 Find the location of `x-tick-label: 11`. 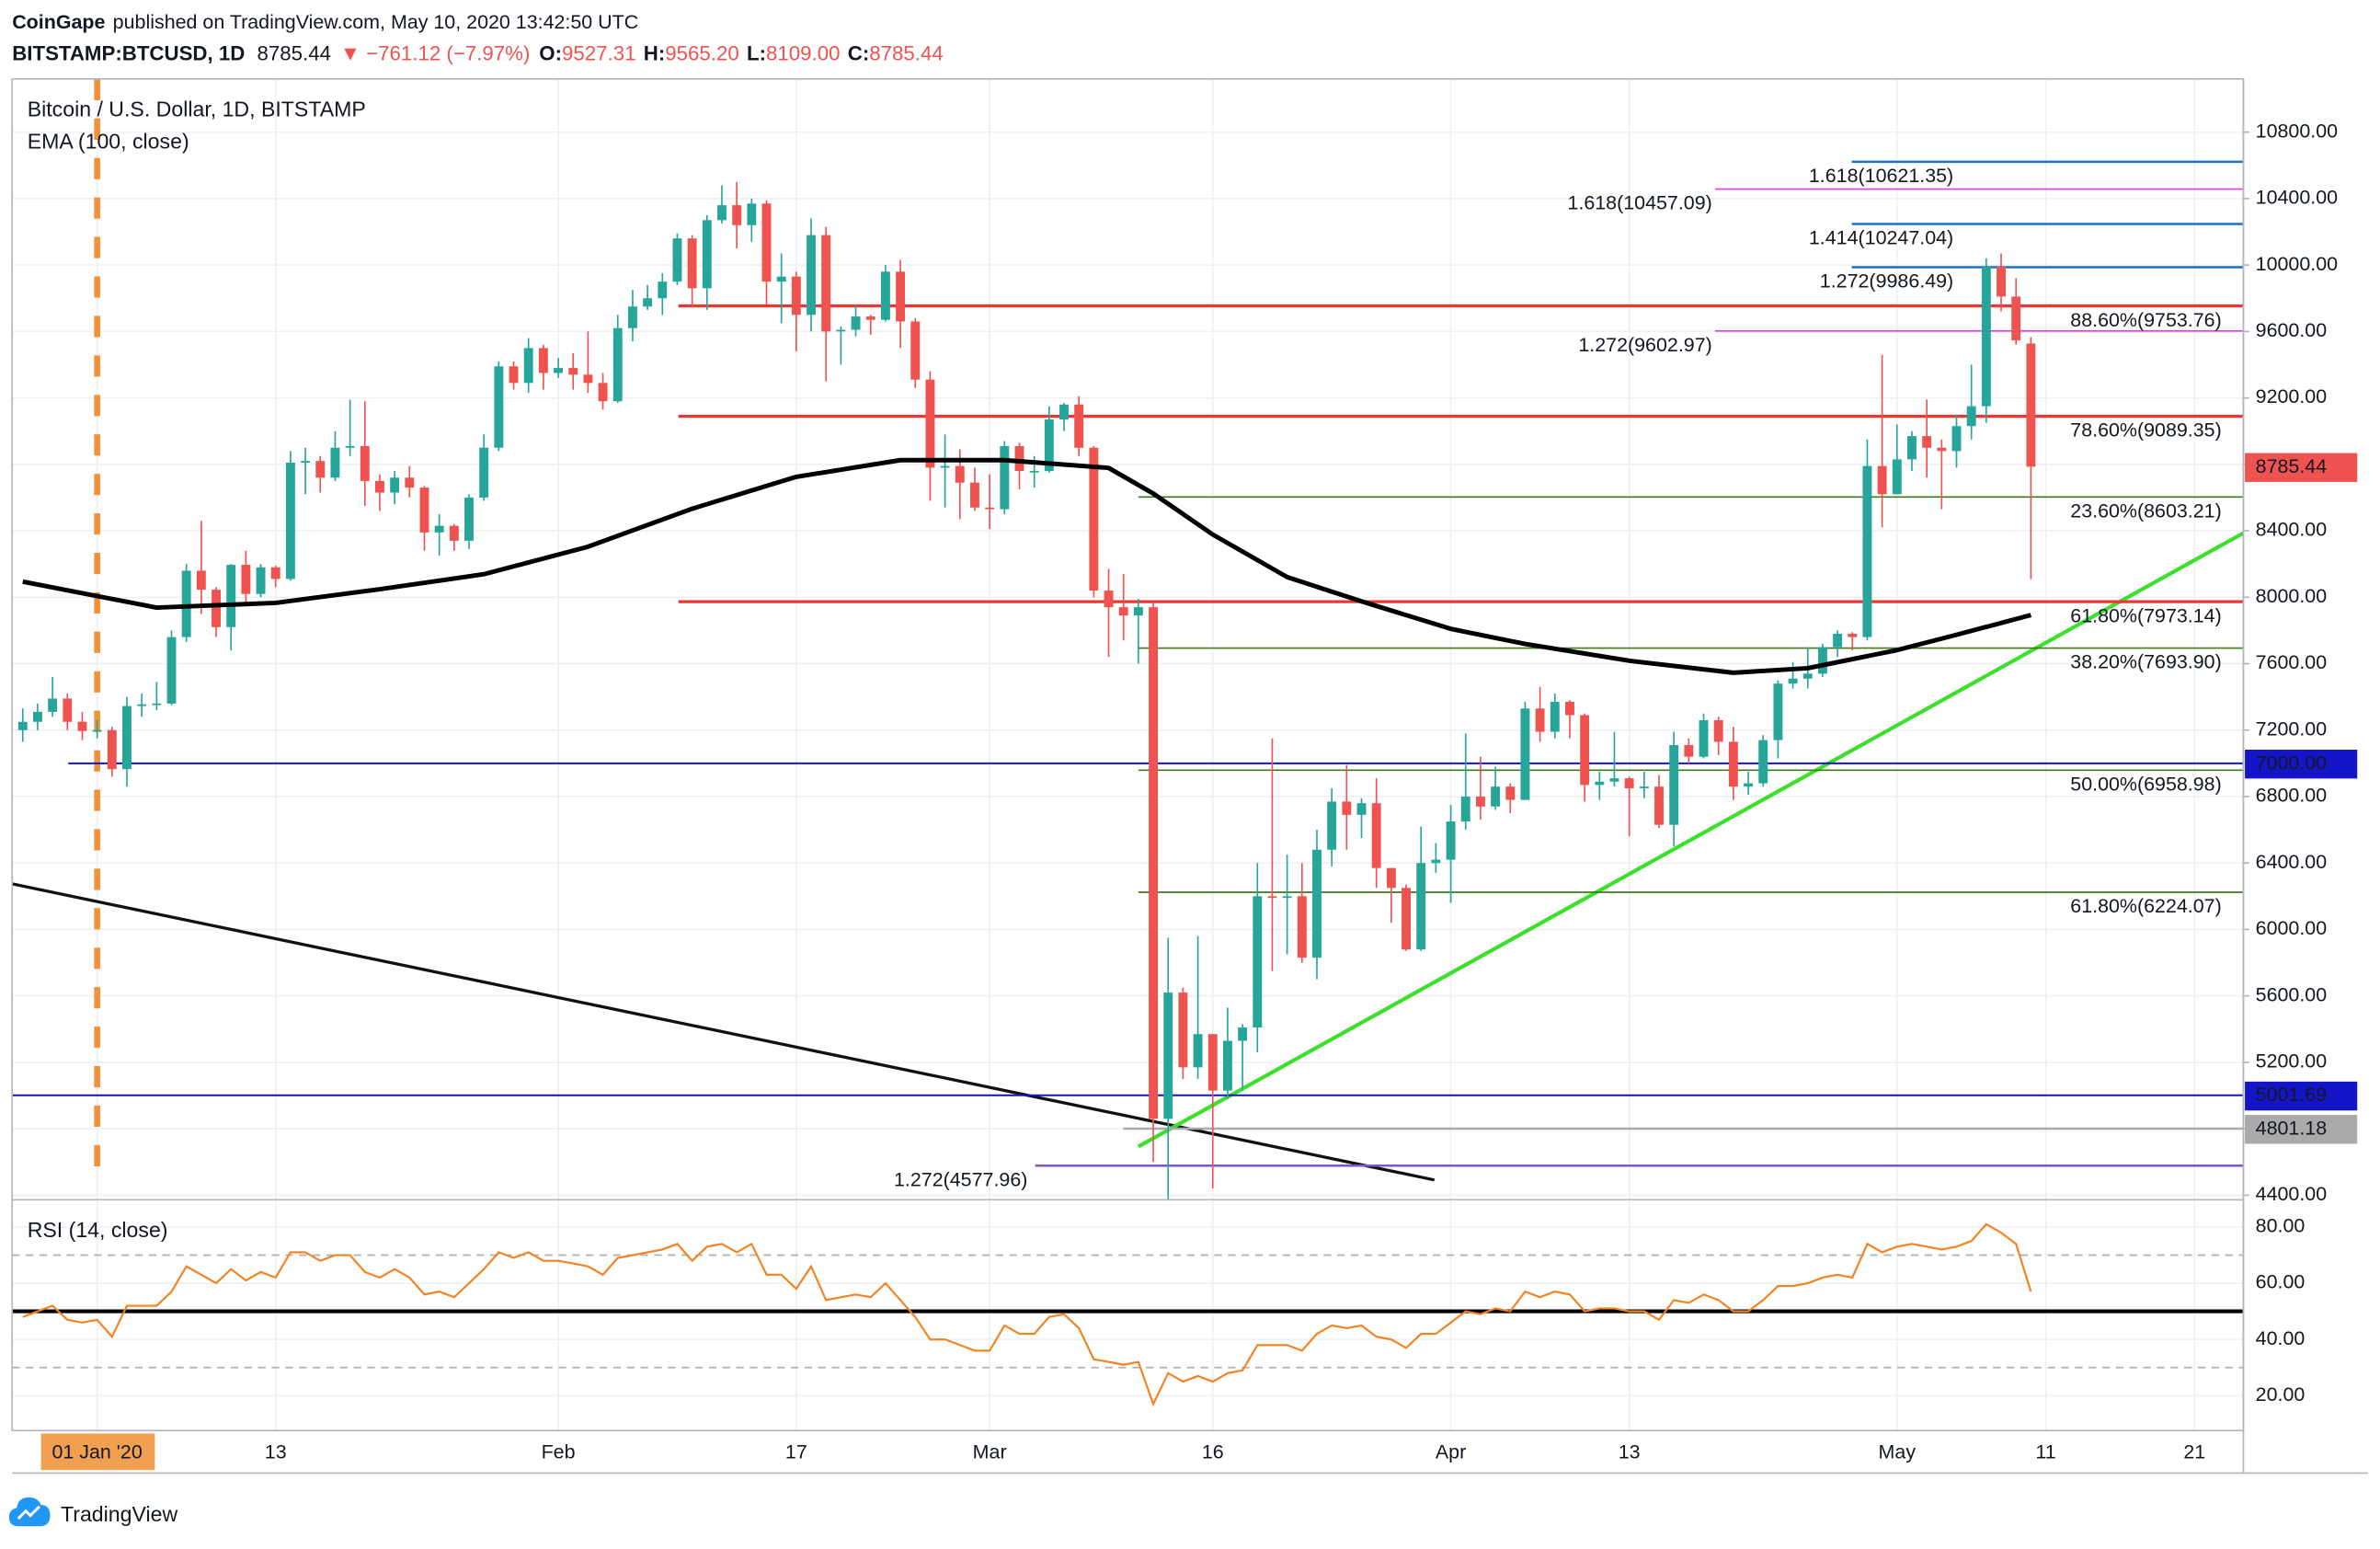

x-tick-label: 11 is located at coordinates (2045, 1452).